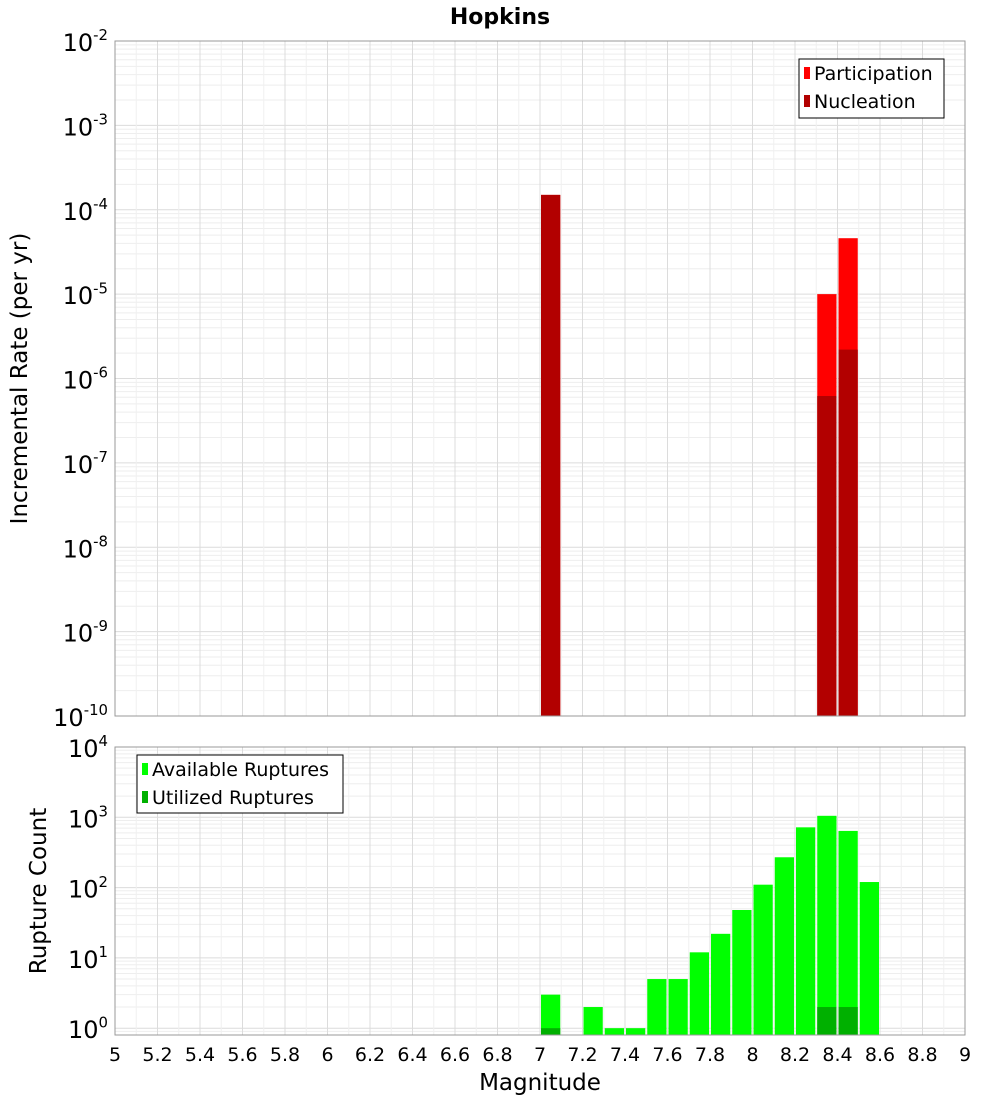  What do you see at coordinates (100, 288) in the screenshot?
I see `tick-exponent: -5` at bounding box center [100, 288].